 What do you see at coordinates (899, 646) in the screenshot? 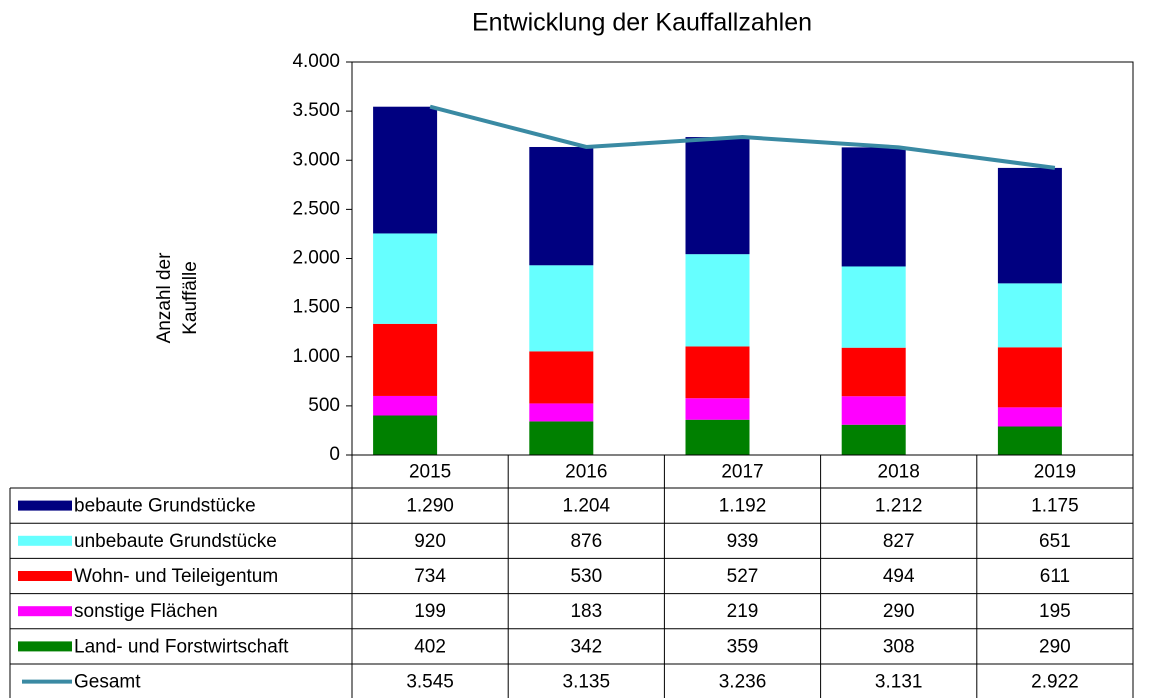
I see `table-value: 308` at bounding box center [899, 646].